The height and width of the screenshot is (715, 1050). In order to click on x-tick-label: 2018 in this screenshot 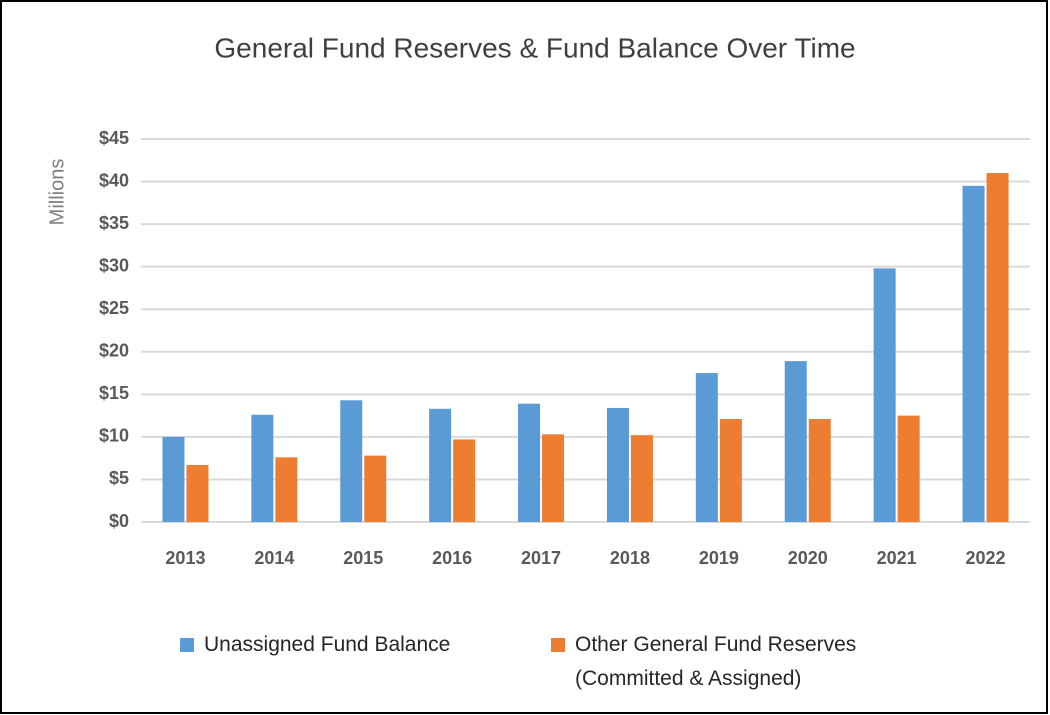, I will do `click(630, 558)`.